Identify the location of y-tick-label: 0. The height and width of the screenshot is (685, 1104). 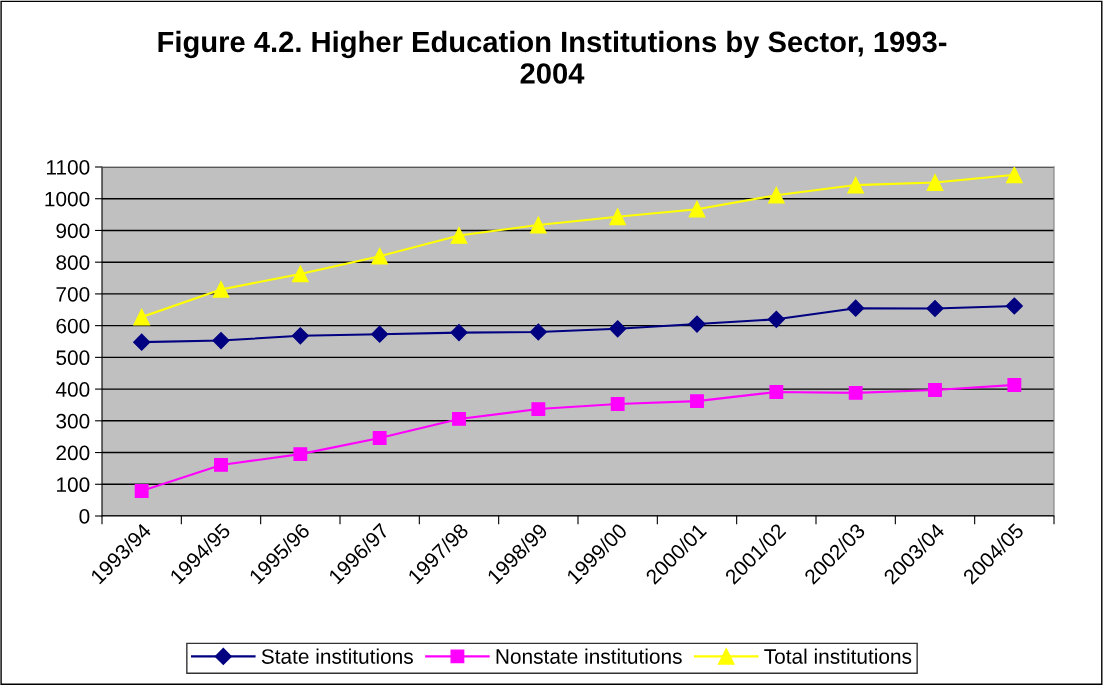
(84, 516).